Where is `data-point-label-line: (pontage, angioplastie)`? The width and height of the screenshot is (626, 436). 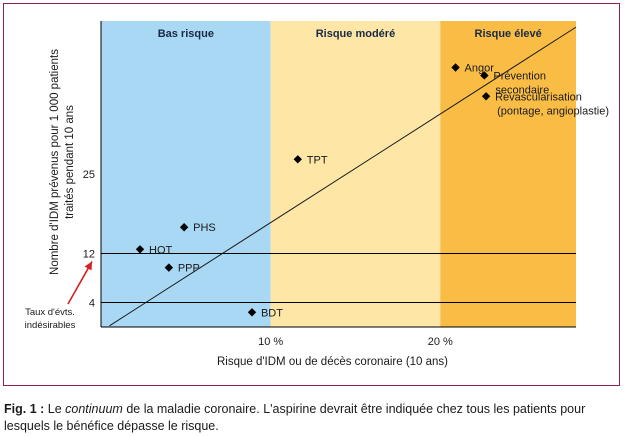
data-point-label-line: (pontage, angioplastie) is located at coordinates (553, 111).